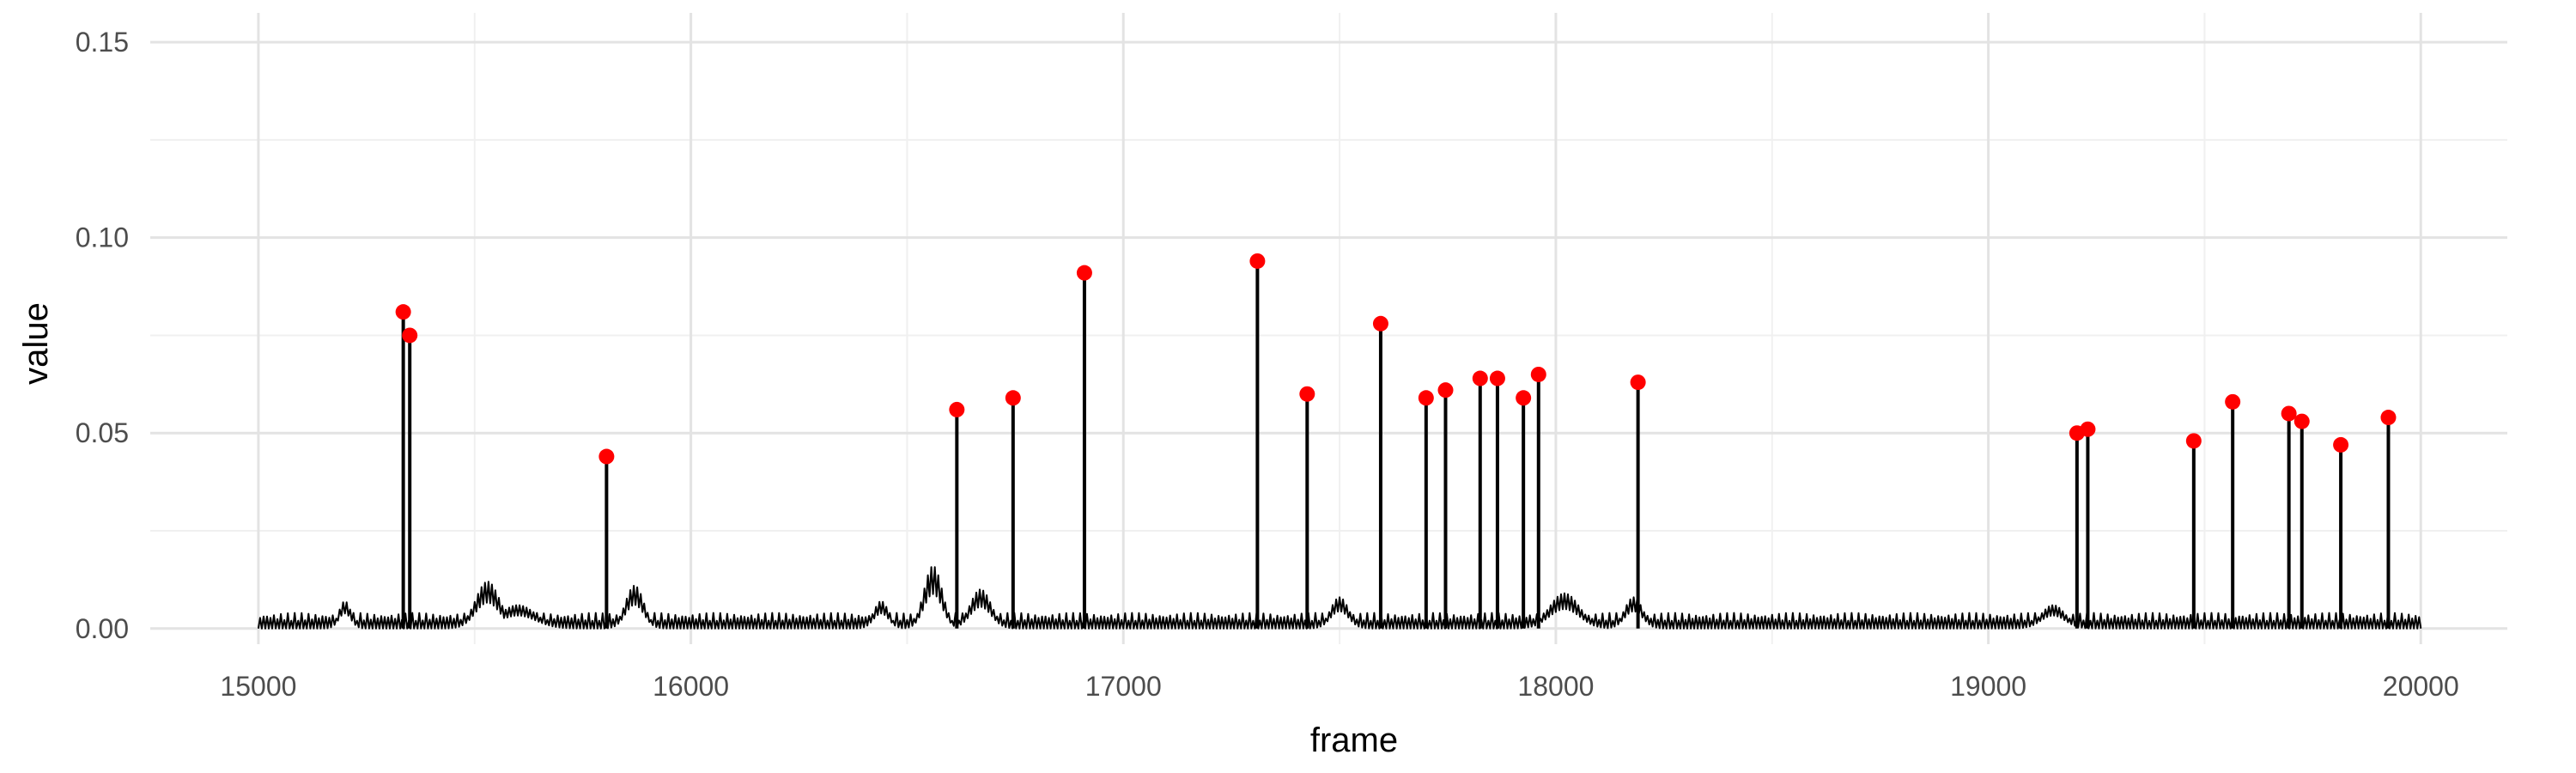 Image resolution: width=2576 pixels, height=773 pixels. What do you see at coordinates (1354, 740) in the screenshot?
I see `x-axis-title: frame` at bounding box center [1354, 740].